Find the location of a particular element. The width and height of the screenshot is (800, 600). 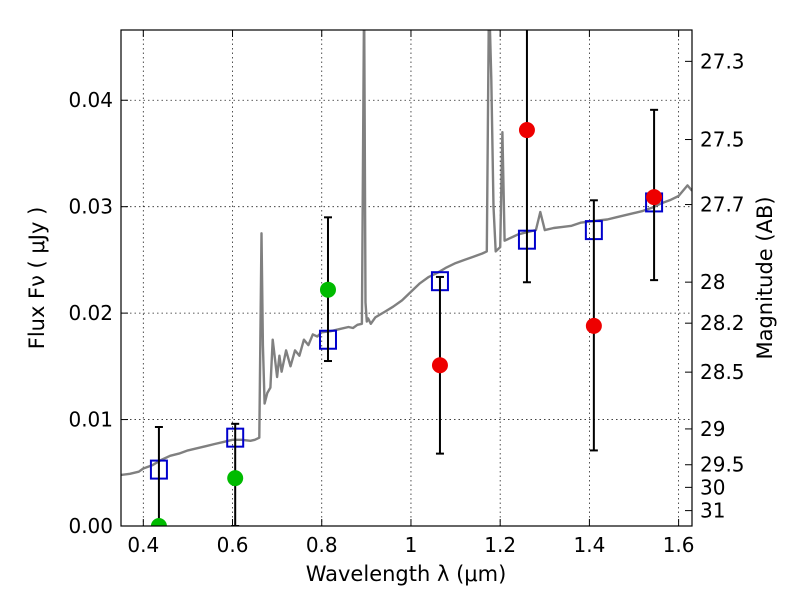

mag-tick-label: 28.5 is located at coordinates (722, 372).